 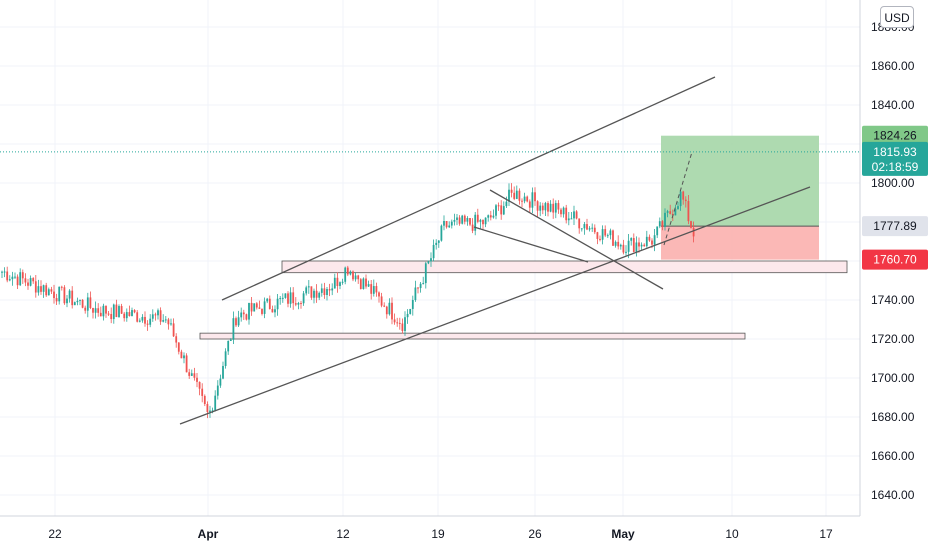 I want to click on x-tick-label: 22, so click(x=55, y=534).